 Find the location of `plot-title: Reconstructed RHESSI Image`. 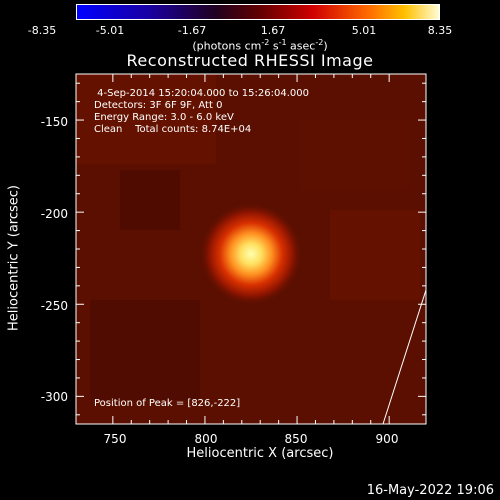

plot-title: Reconstructed RHESSI Image is located at coordinates (250, 60).